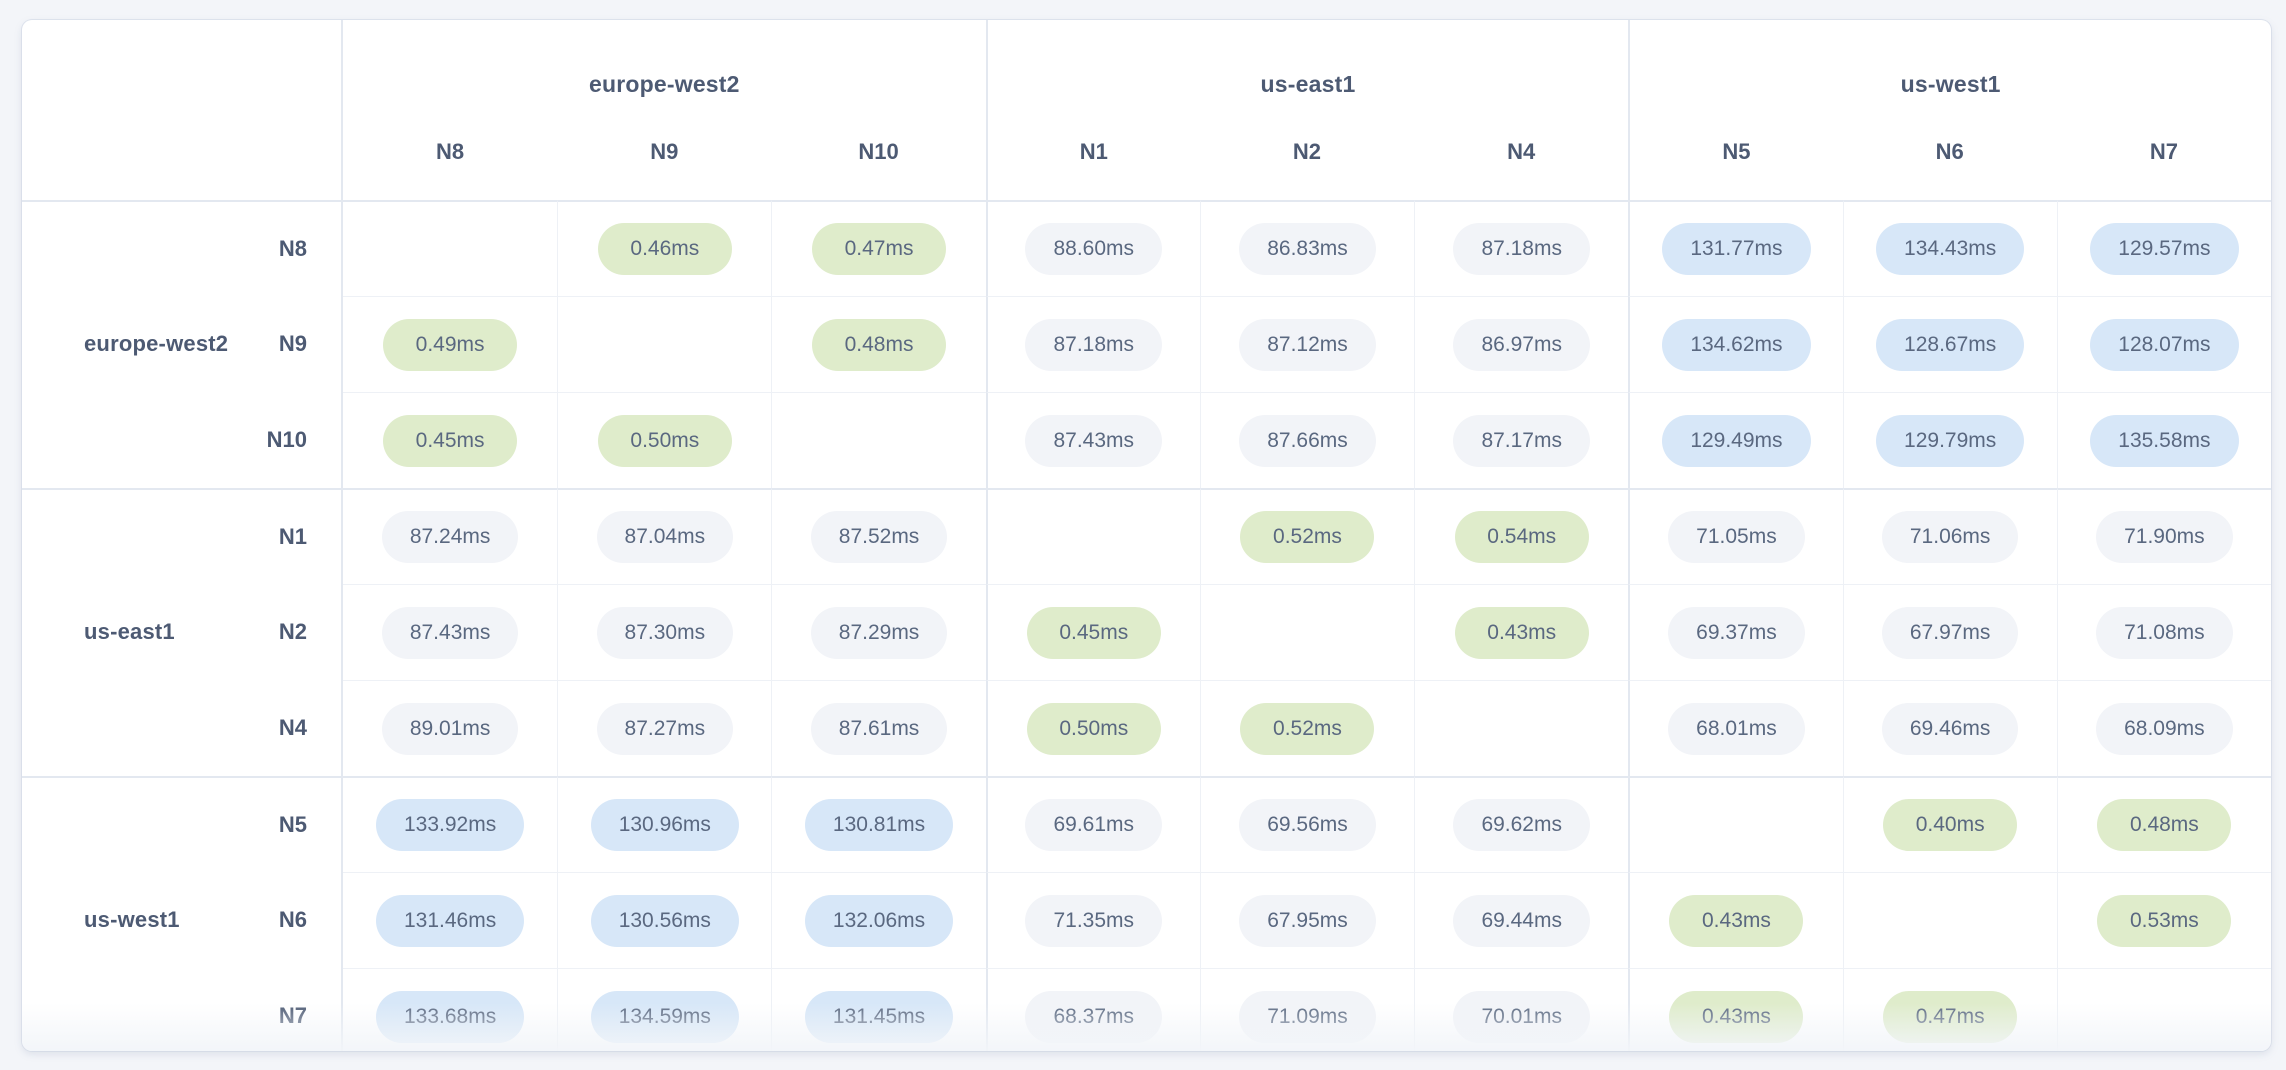  What do you see at coordinates (450, 440) in the screenshot?
I see `latency-cell-n10-to-n8: 0.45ms` at bounding box center [450, 440].